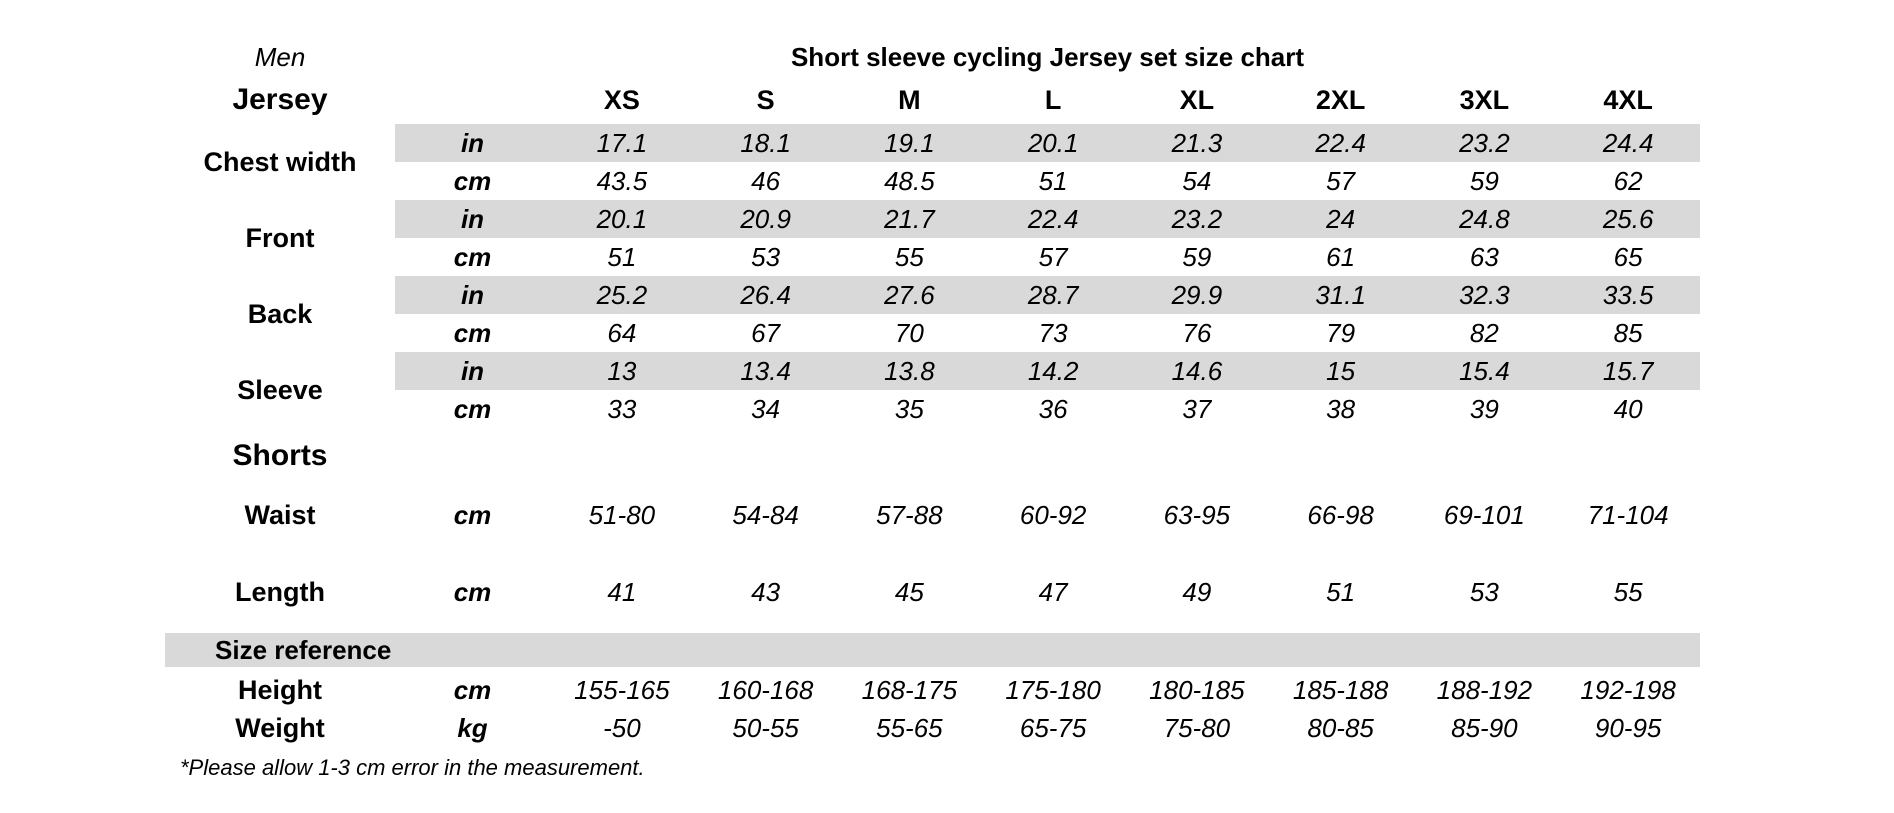  I want to click on table-cell: 21.3, so click(1197, 142).